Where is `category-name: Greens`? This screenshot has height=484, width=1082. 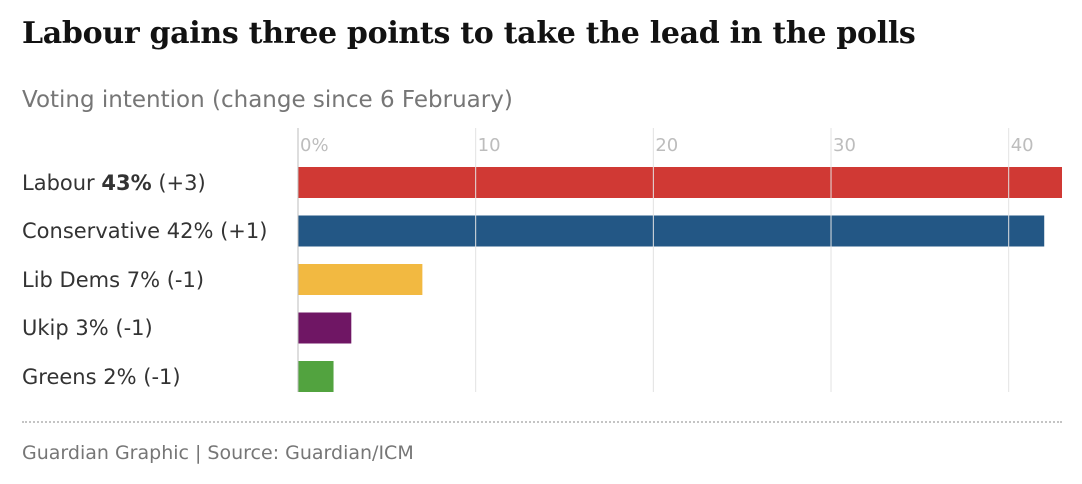 category-name: Greens is located at coordinates (59, 376).